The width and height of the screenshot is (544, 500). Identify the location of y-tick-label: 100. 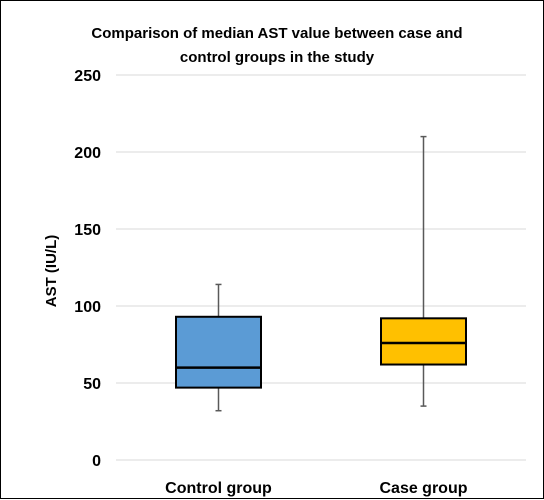
(87, 307).